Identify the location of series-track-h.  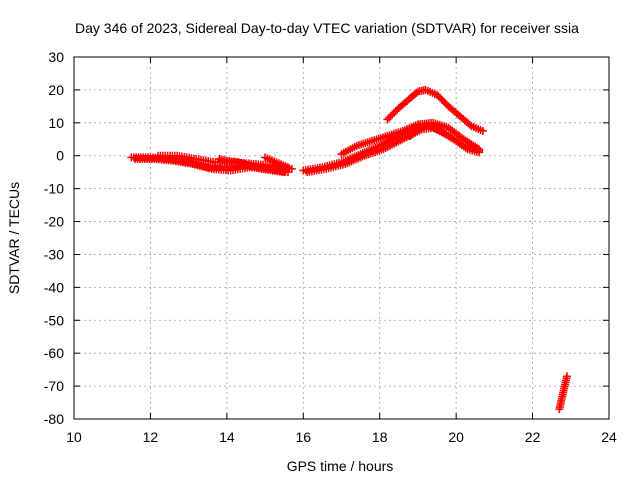
(410, 138).